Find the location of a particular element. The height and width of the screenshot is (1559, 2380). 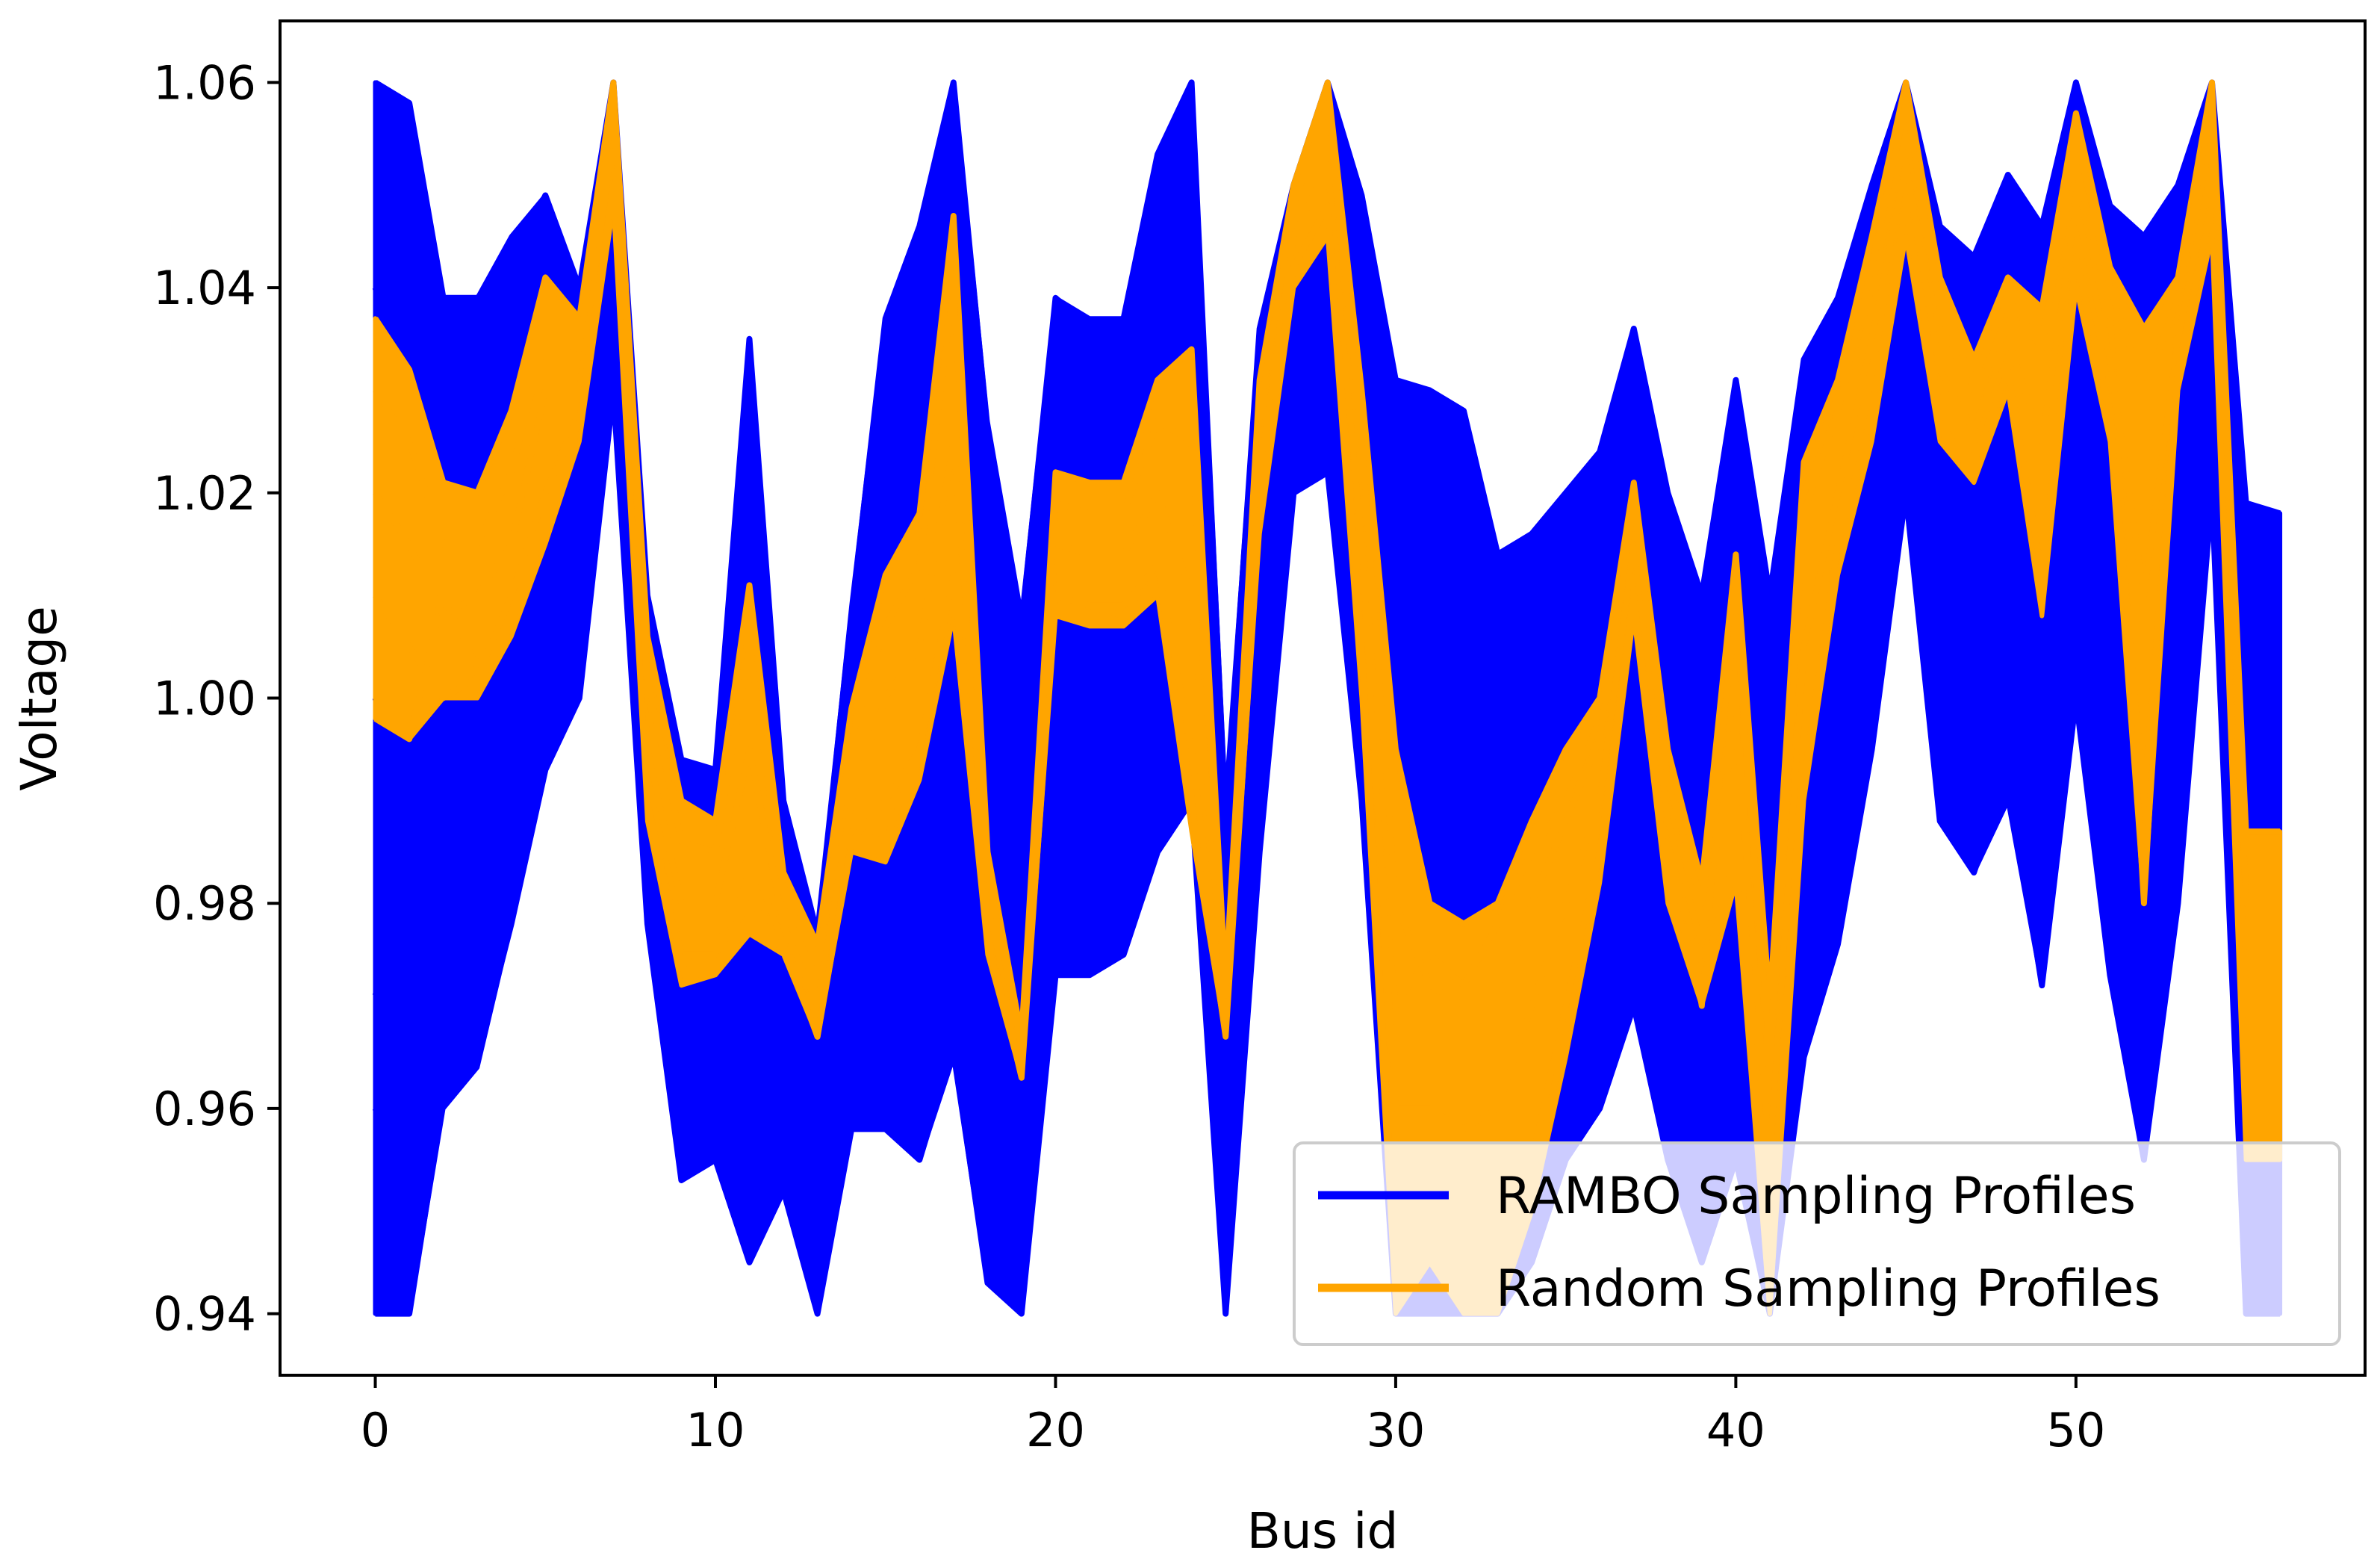

x-tick-label-20: 20 is located at coordinates (1055, 1430).